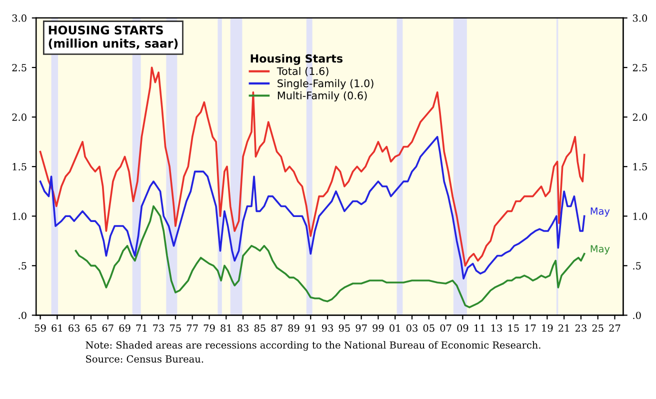 The image size is (656, 399). What do you see at coordinates (310, 328) in the screenshot?
I see `x-tick-label: 91` at bounding box center [310, 328].